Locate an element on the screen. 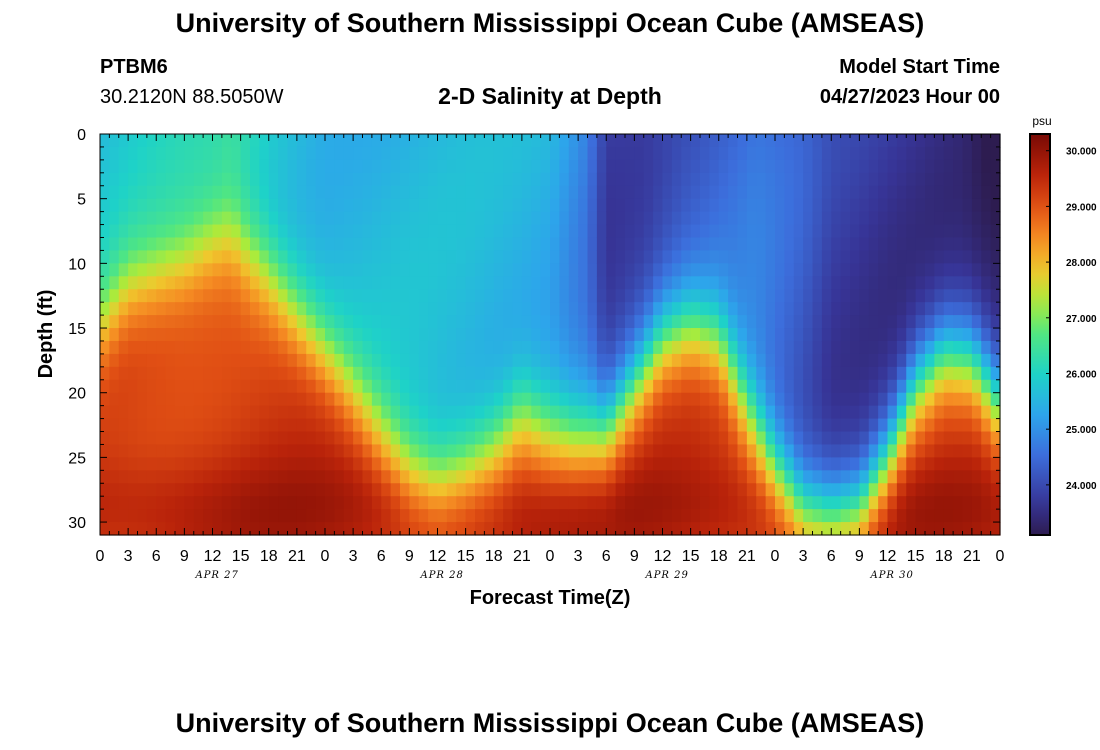 The image size is (1100, 750). x-date-label: APR 28 is located at coordinates (441, 575).